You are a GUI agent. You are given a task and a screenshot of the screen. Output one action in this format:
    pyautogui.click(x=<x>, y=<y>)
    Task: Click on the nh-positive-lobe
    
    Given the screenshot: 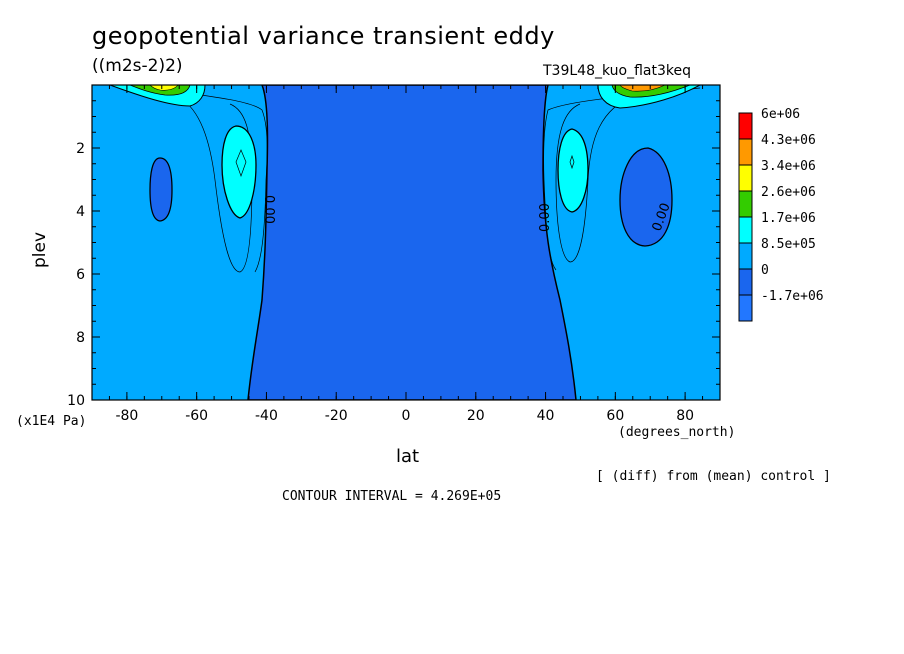 What is the action you would take?
    pyautogui.click(x=573, y=170)
    